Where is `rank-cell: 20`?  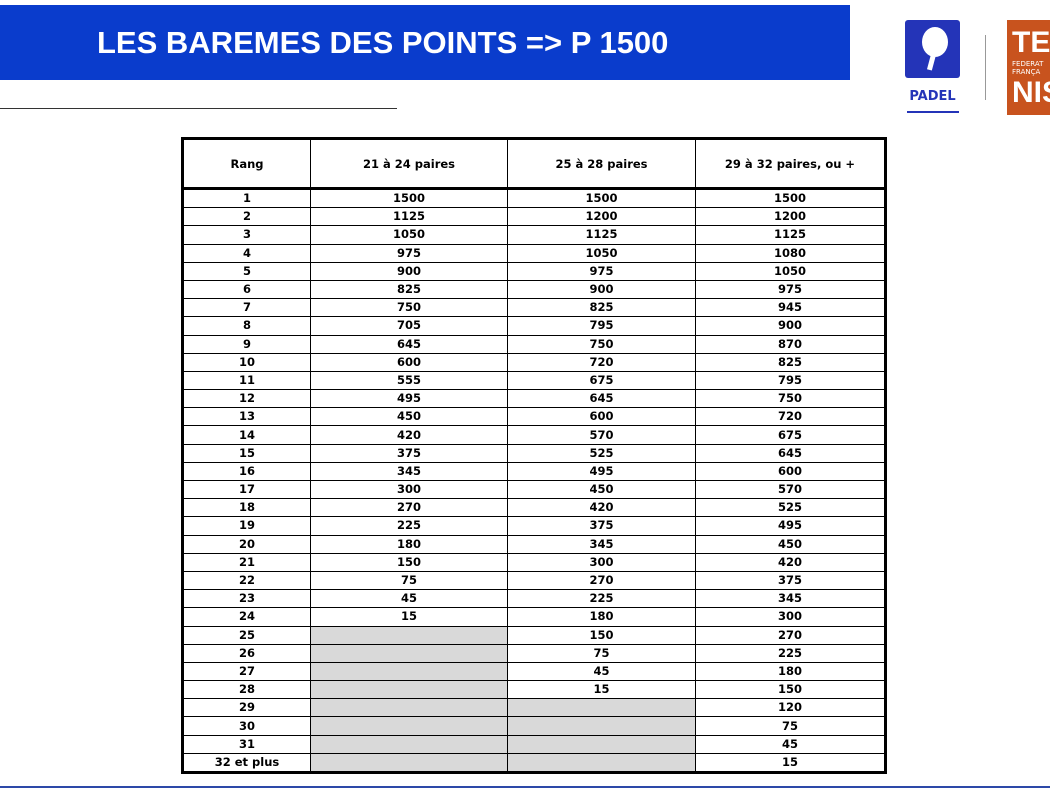
rank-cell: 20 is located at coordinates (246, 544).